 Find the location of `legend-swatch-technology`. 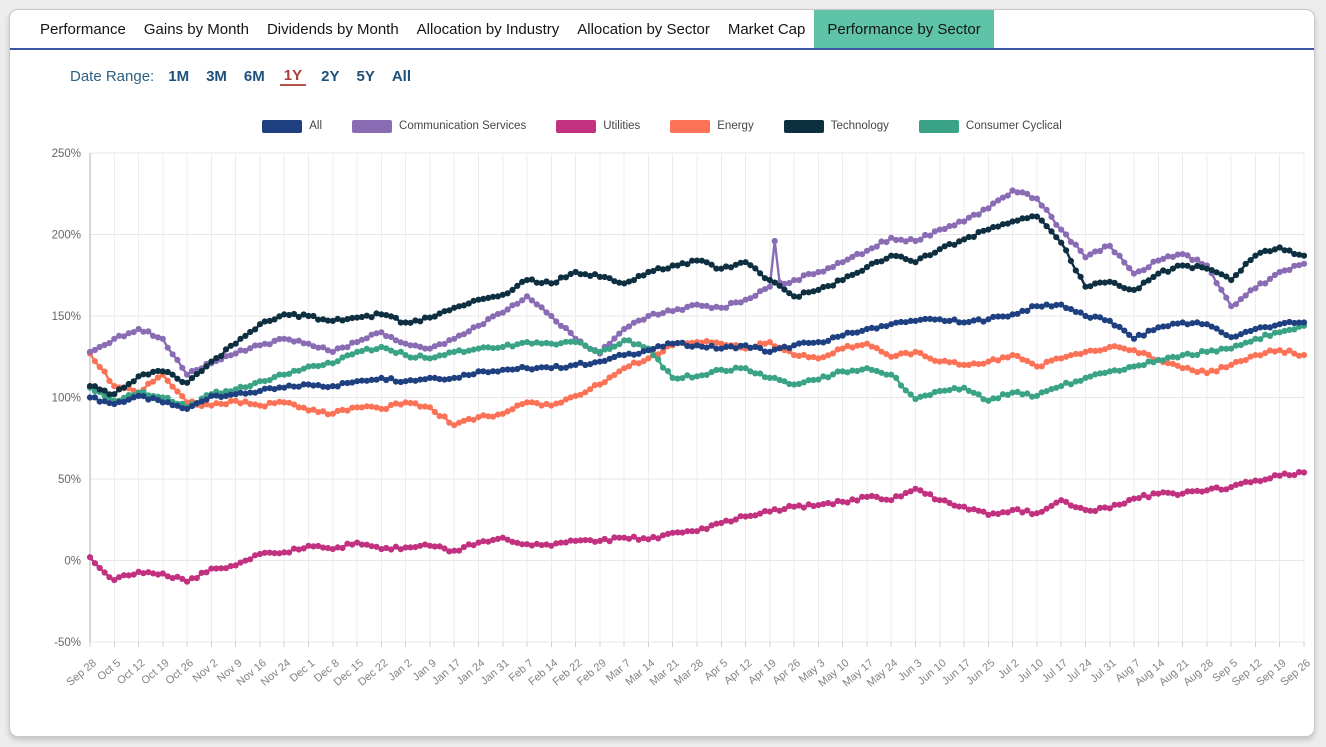

legend-swatch-technology is located at coordinates (803, 126).